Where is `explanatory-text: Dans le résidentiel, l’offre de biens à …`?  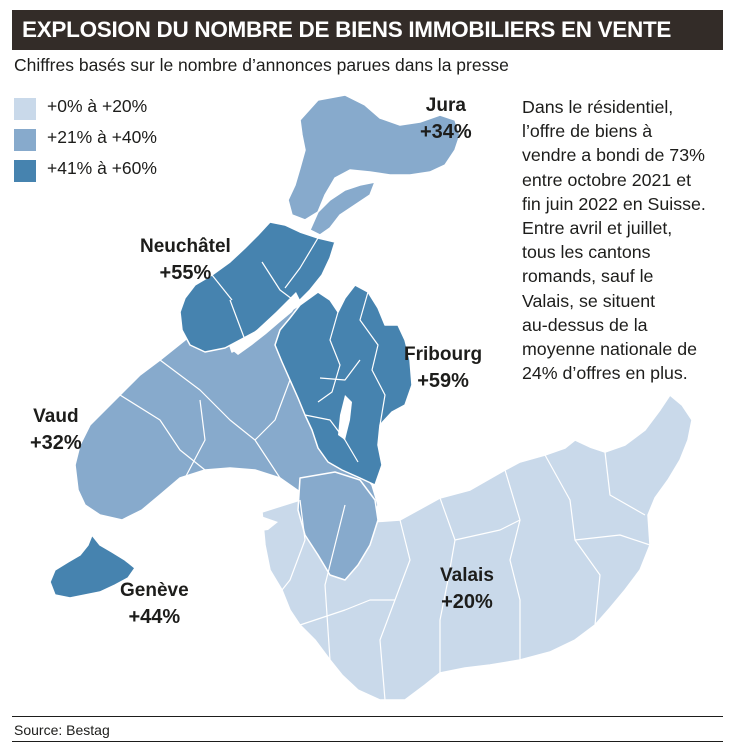 explanatory-text: Dans le résidentiel, l’offre de biens à … is located at coordinates (622, 240).